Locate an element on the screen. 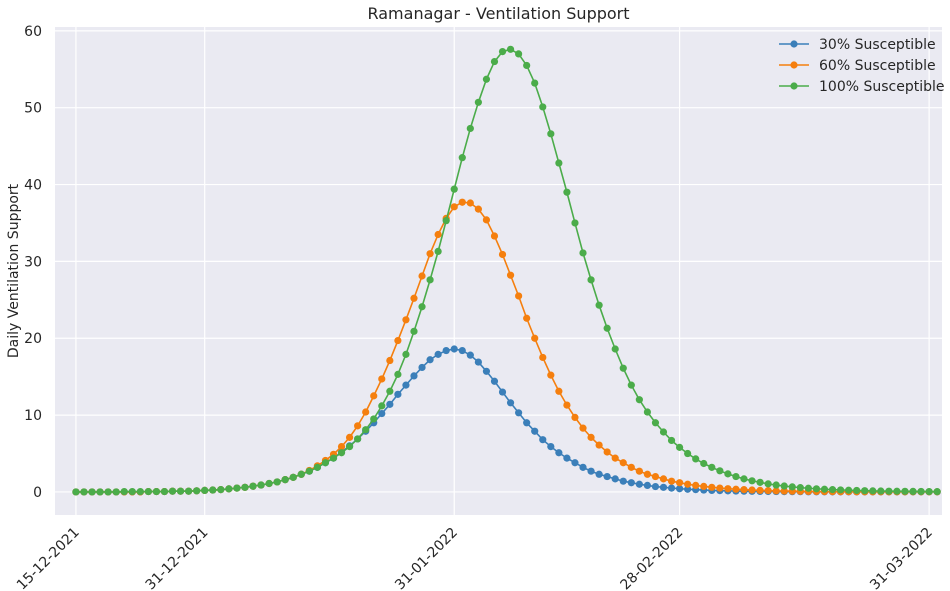  legend-item: 60% Susceptible is located at coordinates (857, 66).